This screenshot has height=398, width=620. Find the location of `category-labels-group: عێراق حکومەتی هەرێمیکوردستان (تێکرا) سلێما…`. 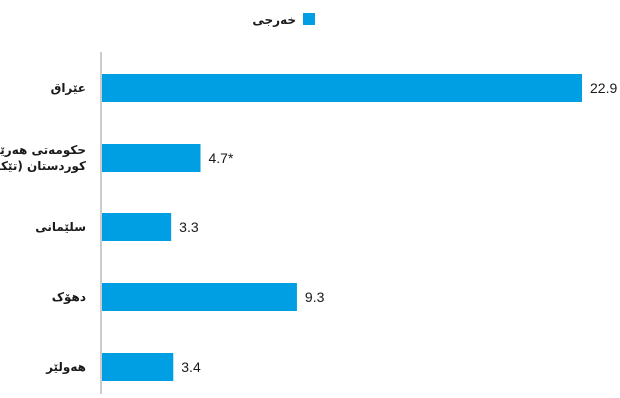

category-labels-group: عێراق حکومەتی هەرێمیکوردستان (تێکرا) سلێما… is located at coordinates (43, 228).